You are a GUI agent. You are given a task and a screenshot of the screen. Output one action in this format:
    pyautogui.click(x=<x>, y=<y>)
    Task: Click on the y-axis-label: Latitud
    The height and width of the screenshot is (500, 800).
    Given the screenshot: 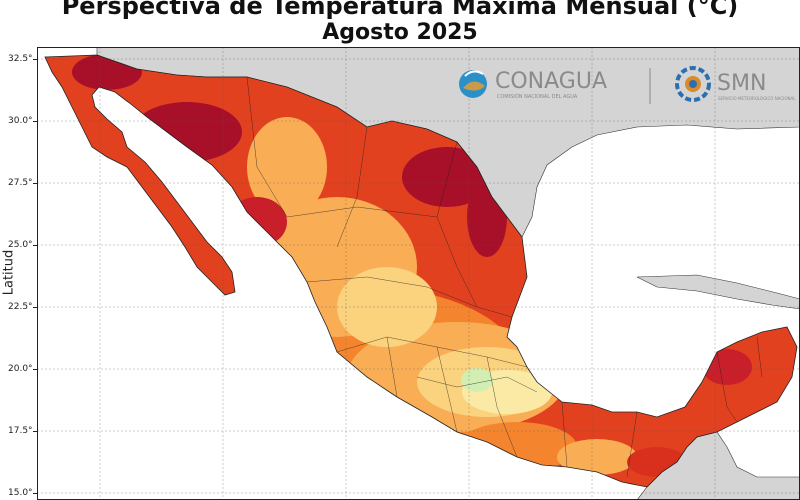 What is the action you would take?
    pyautogui.click(x=9, y=272)
    